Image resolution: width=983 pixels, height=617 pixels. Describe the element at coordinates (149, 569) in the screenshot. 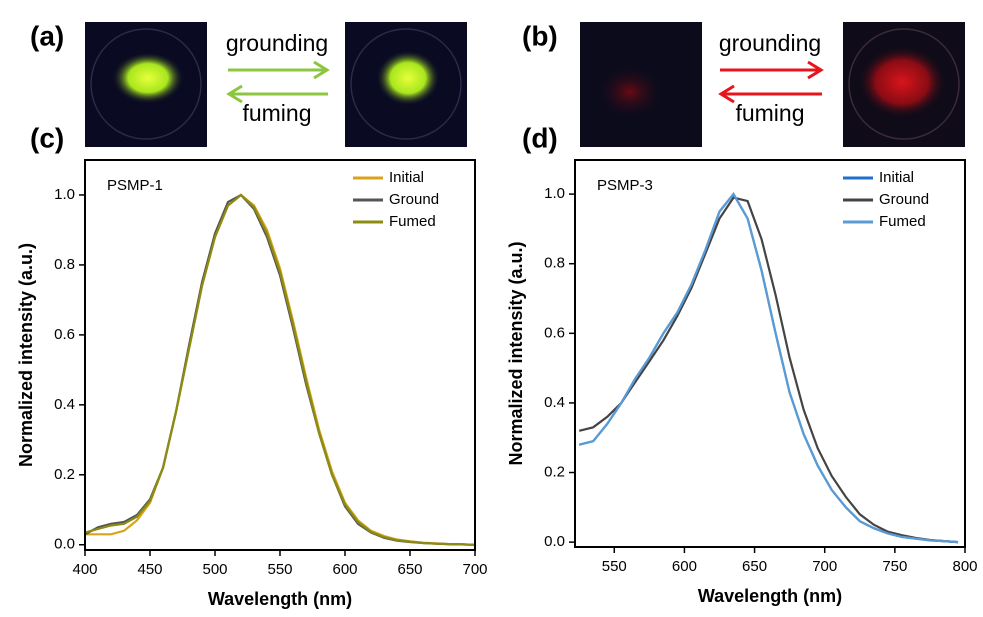

I see `x-tick-label: 450` at that location.